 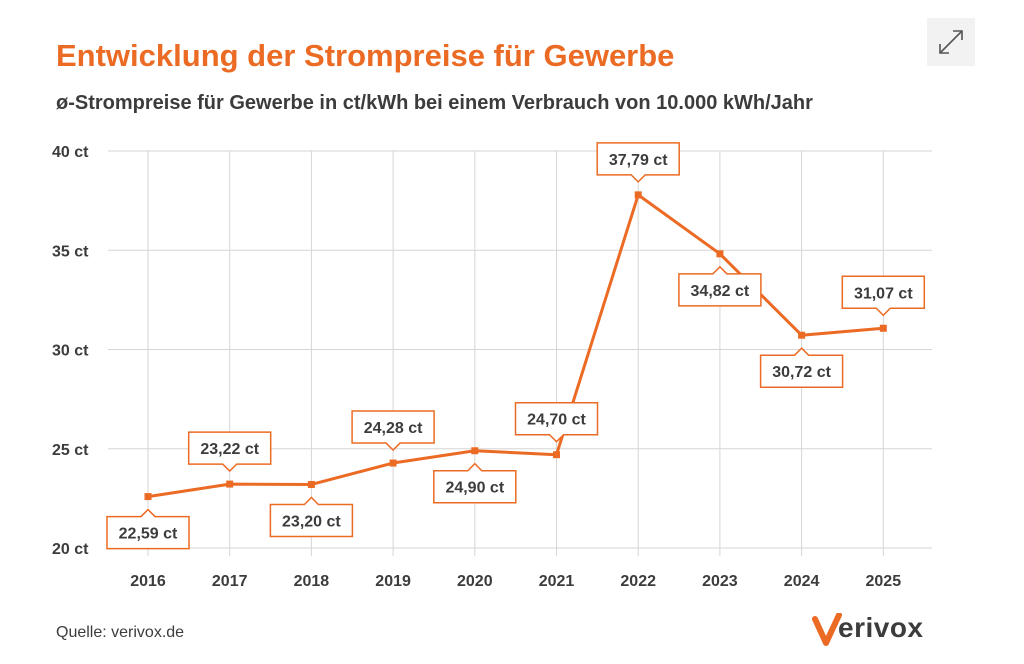 I want to click on expand-button, so click(x=951, y=42).